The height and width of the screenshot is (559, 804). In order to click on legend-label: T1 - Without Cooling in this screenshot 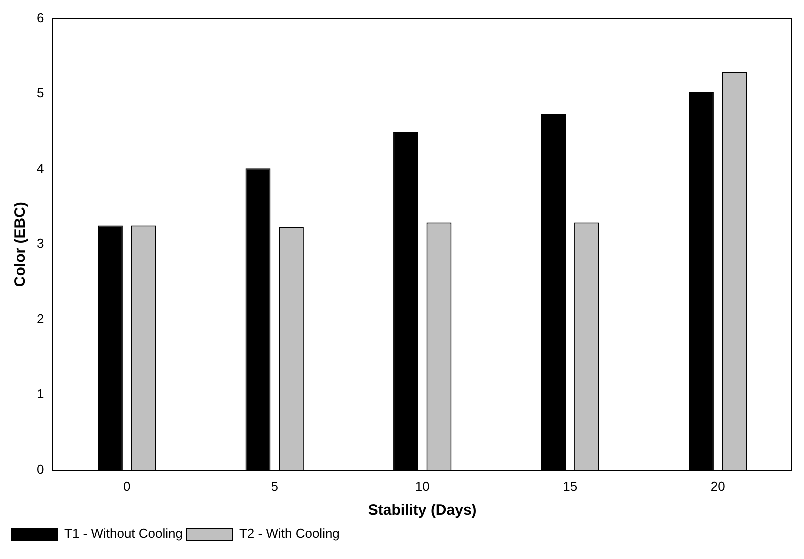, I will do `click(123, 534)`.